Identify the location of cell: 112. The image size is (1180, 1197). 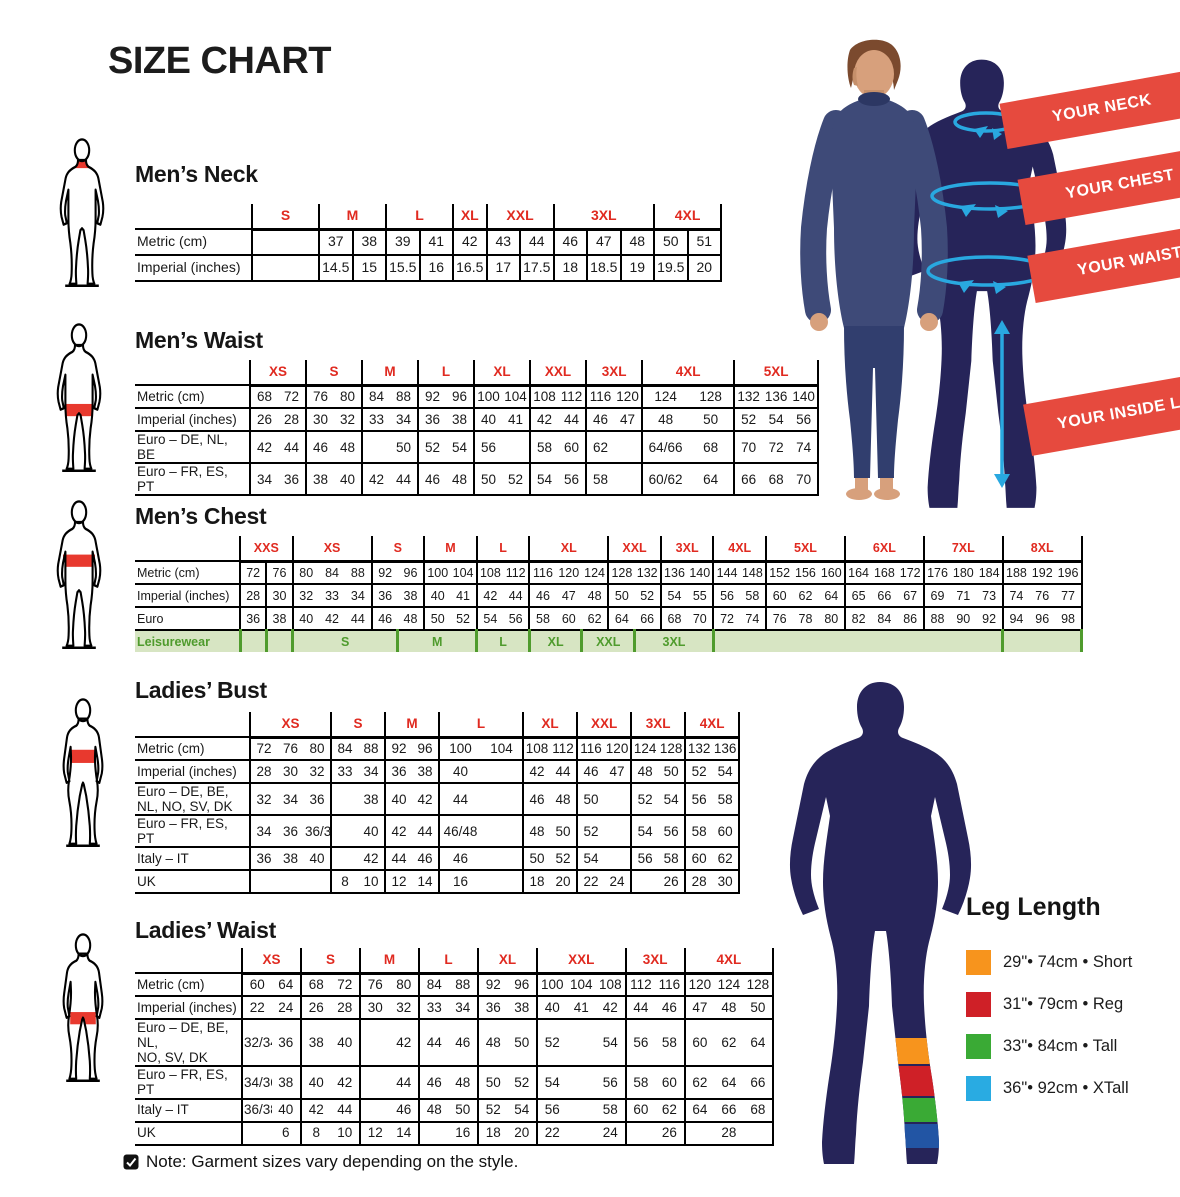
(564, 748).